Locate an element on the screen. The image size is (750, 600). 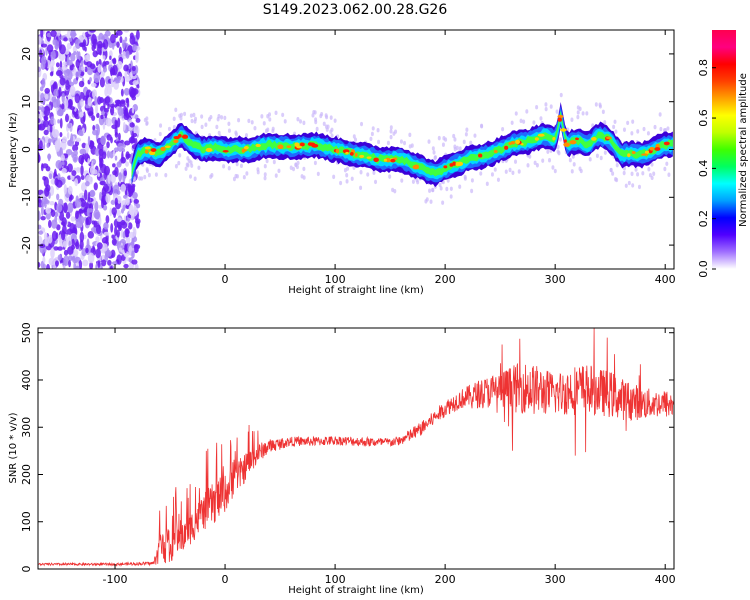
y-tick-label: 0 is located at coordinates (26, 149).